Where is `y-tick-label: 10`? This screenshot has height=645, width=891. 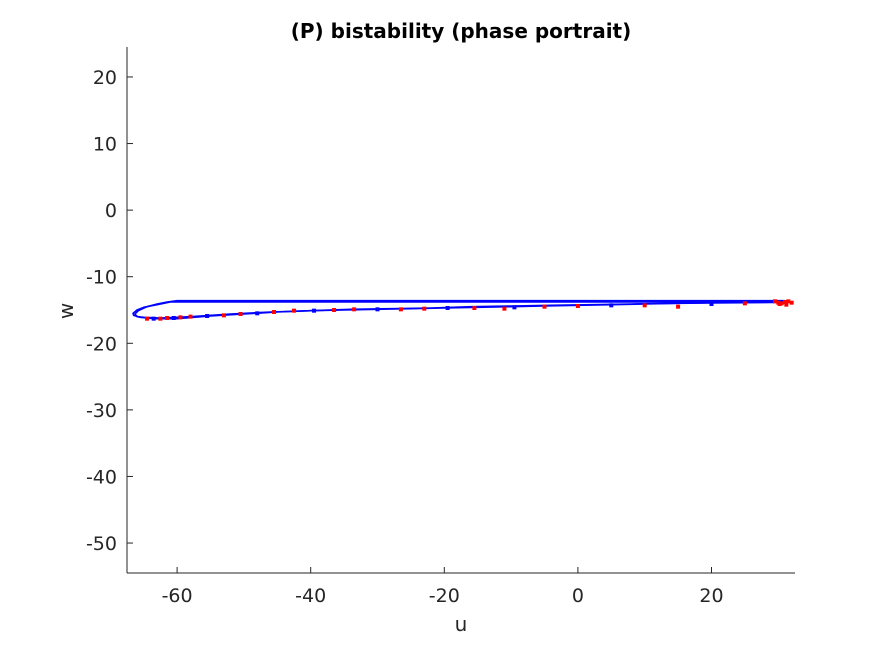
y-tick-label: 10 is located at coordinates (105, 145).